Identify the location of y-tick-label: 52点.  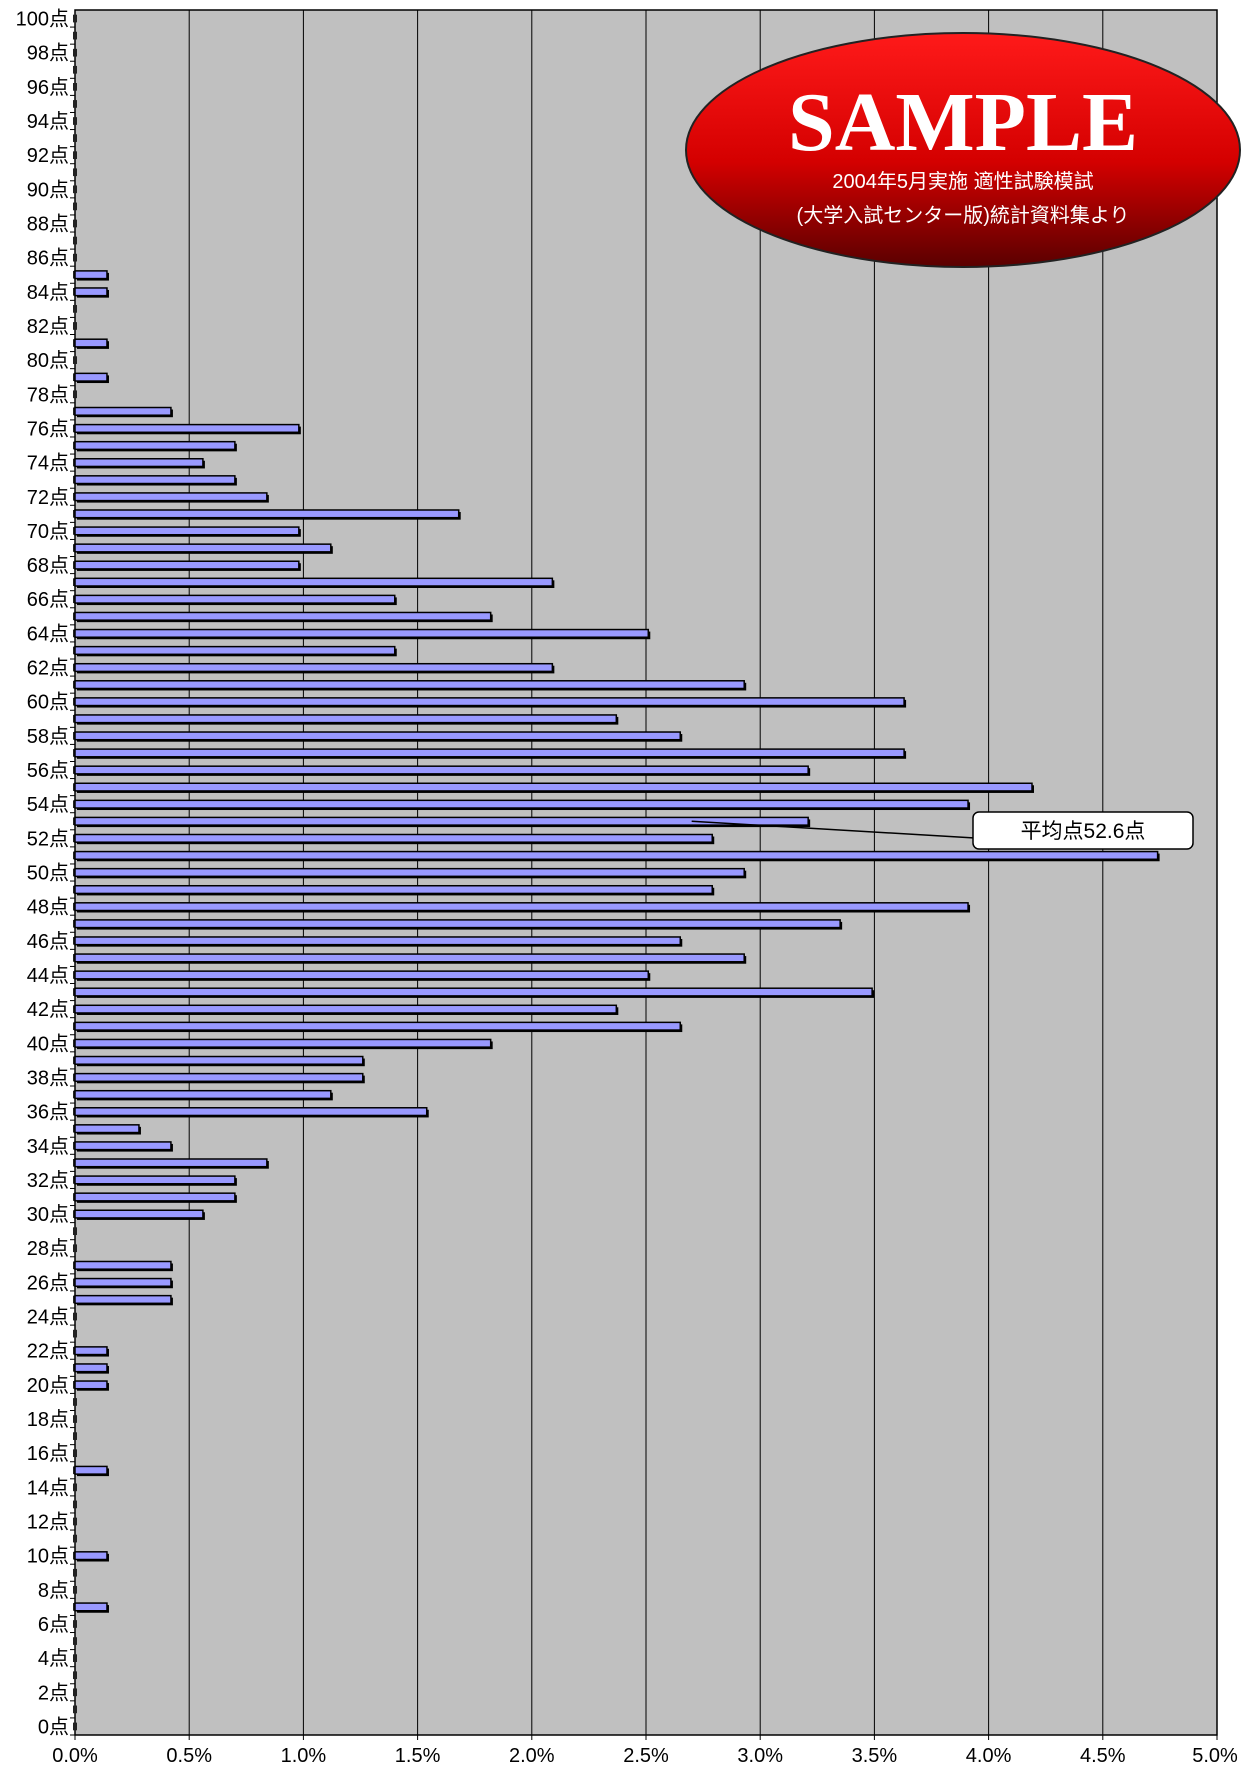
(48, 838).